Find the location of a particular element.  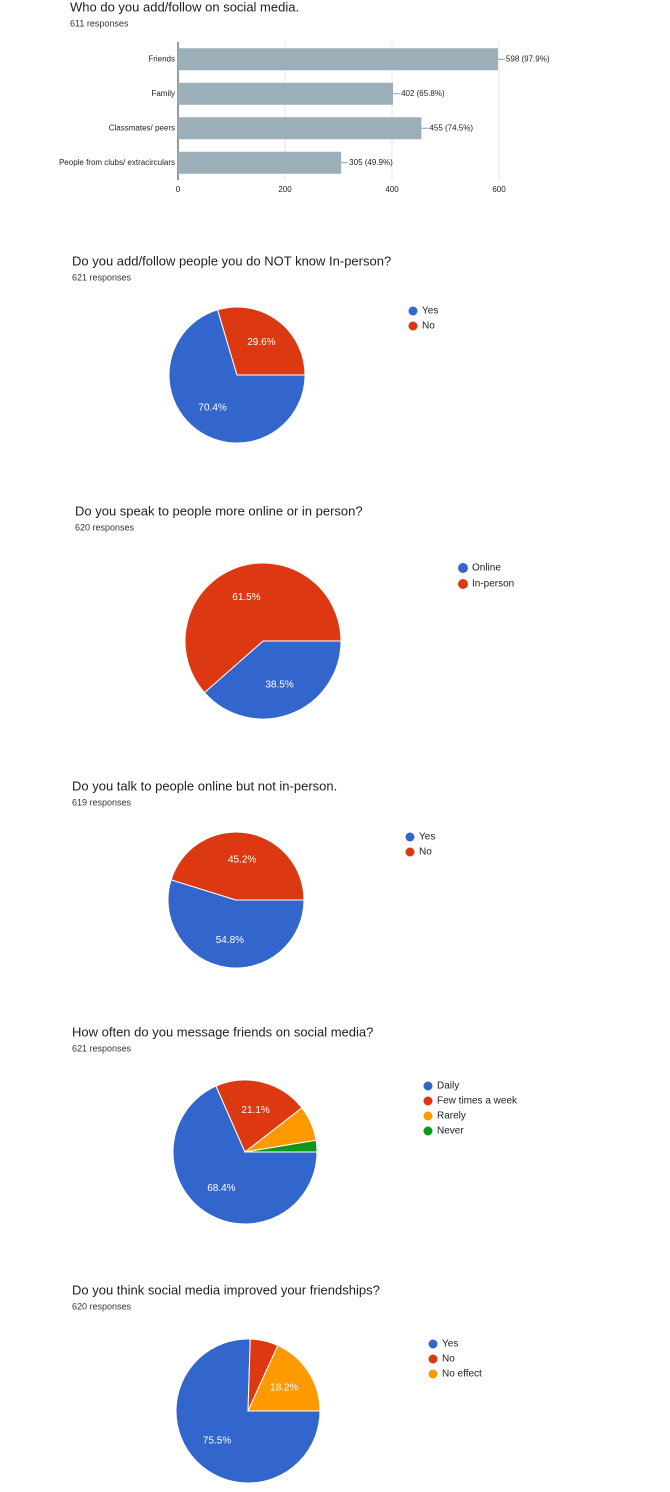

chart-subtitle: 619 responses is located at coordinates (102, 802).